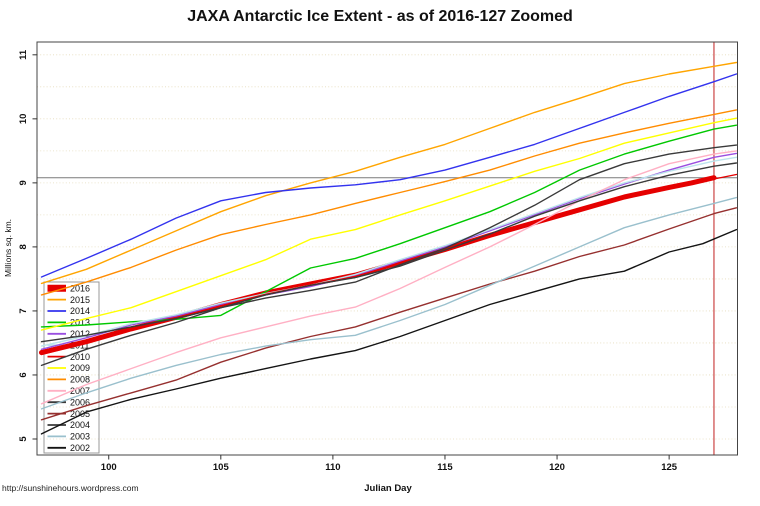  I want to click on legend-item-2008: 2008, so click(68, 380).